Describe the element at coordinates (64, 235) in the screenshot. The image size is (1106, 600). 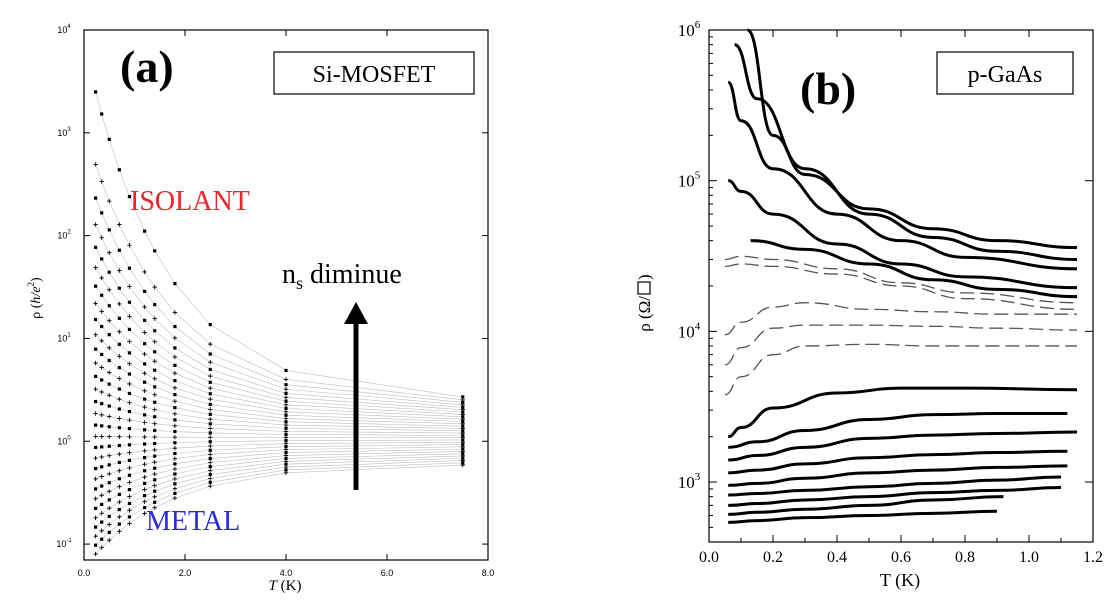
I see `panel-a-y-tick-label: 102` at that location.